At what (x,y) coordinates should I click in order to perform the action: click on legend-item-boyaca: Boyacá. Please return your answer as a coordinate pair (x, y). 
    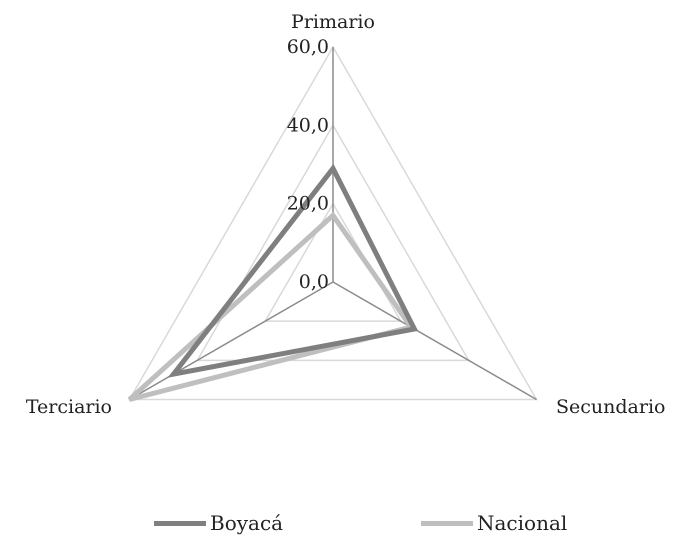
    Looking at the image, I should click on (218, 523).